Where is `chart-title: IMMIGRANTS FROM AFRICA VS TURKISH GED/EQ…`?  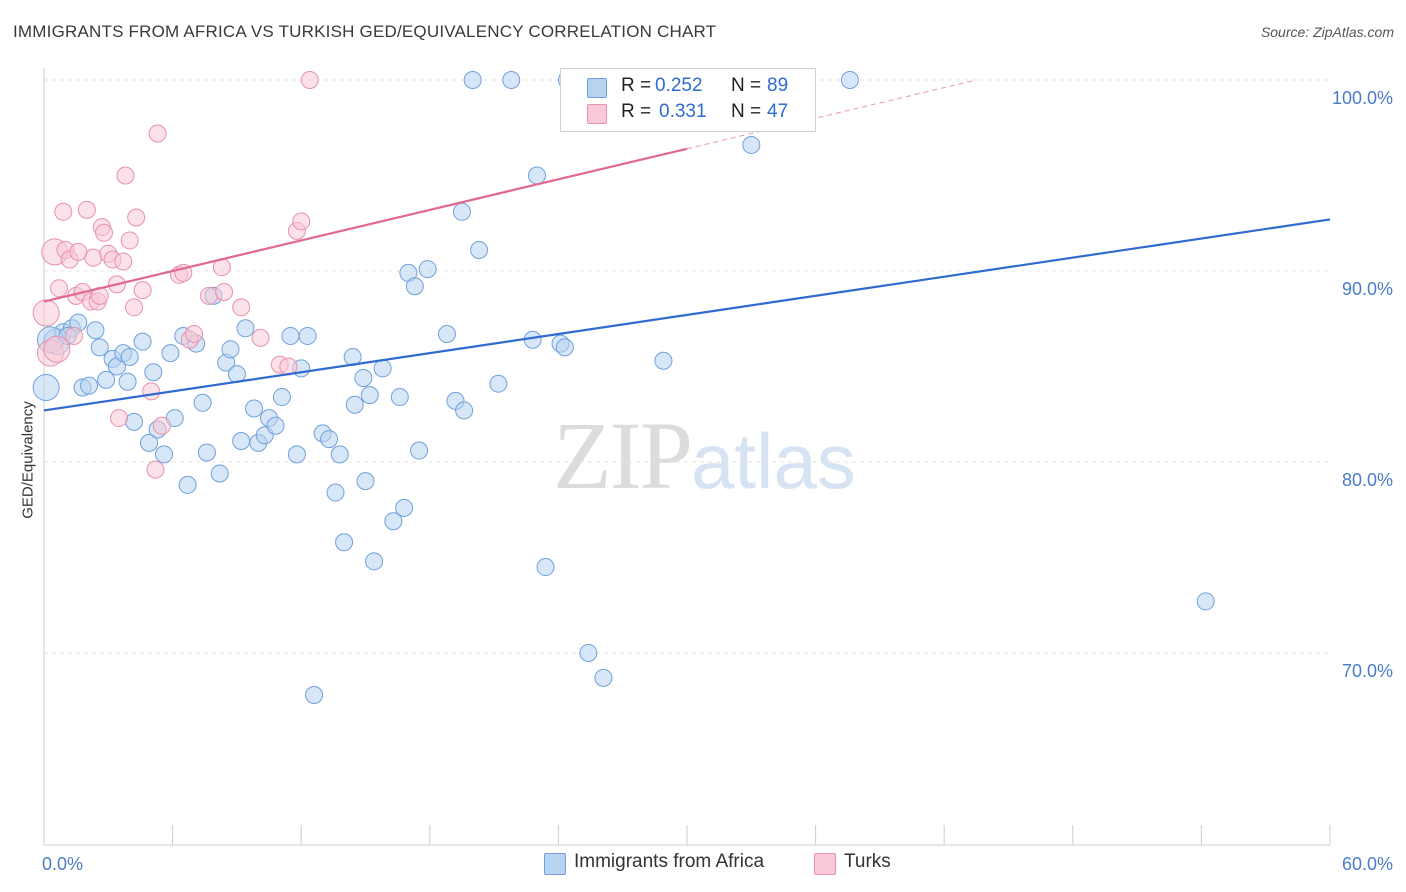
chart-title: IMMIGRANTS FROM AFRICA VS TURKISH GED/EQ… is located at coordinates (365, 31).